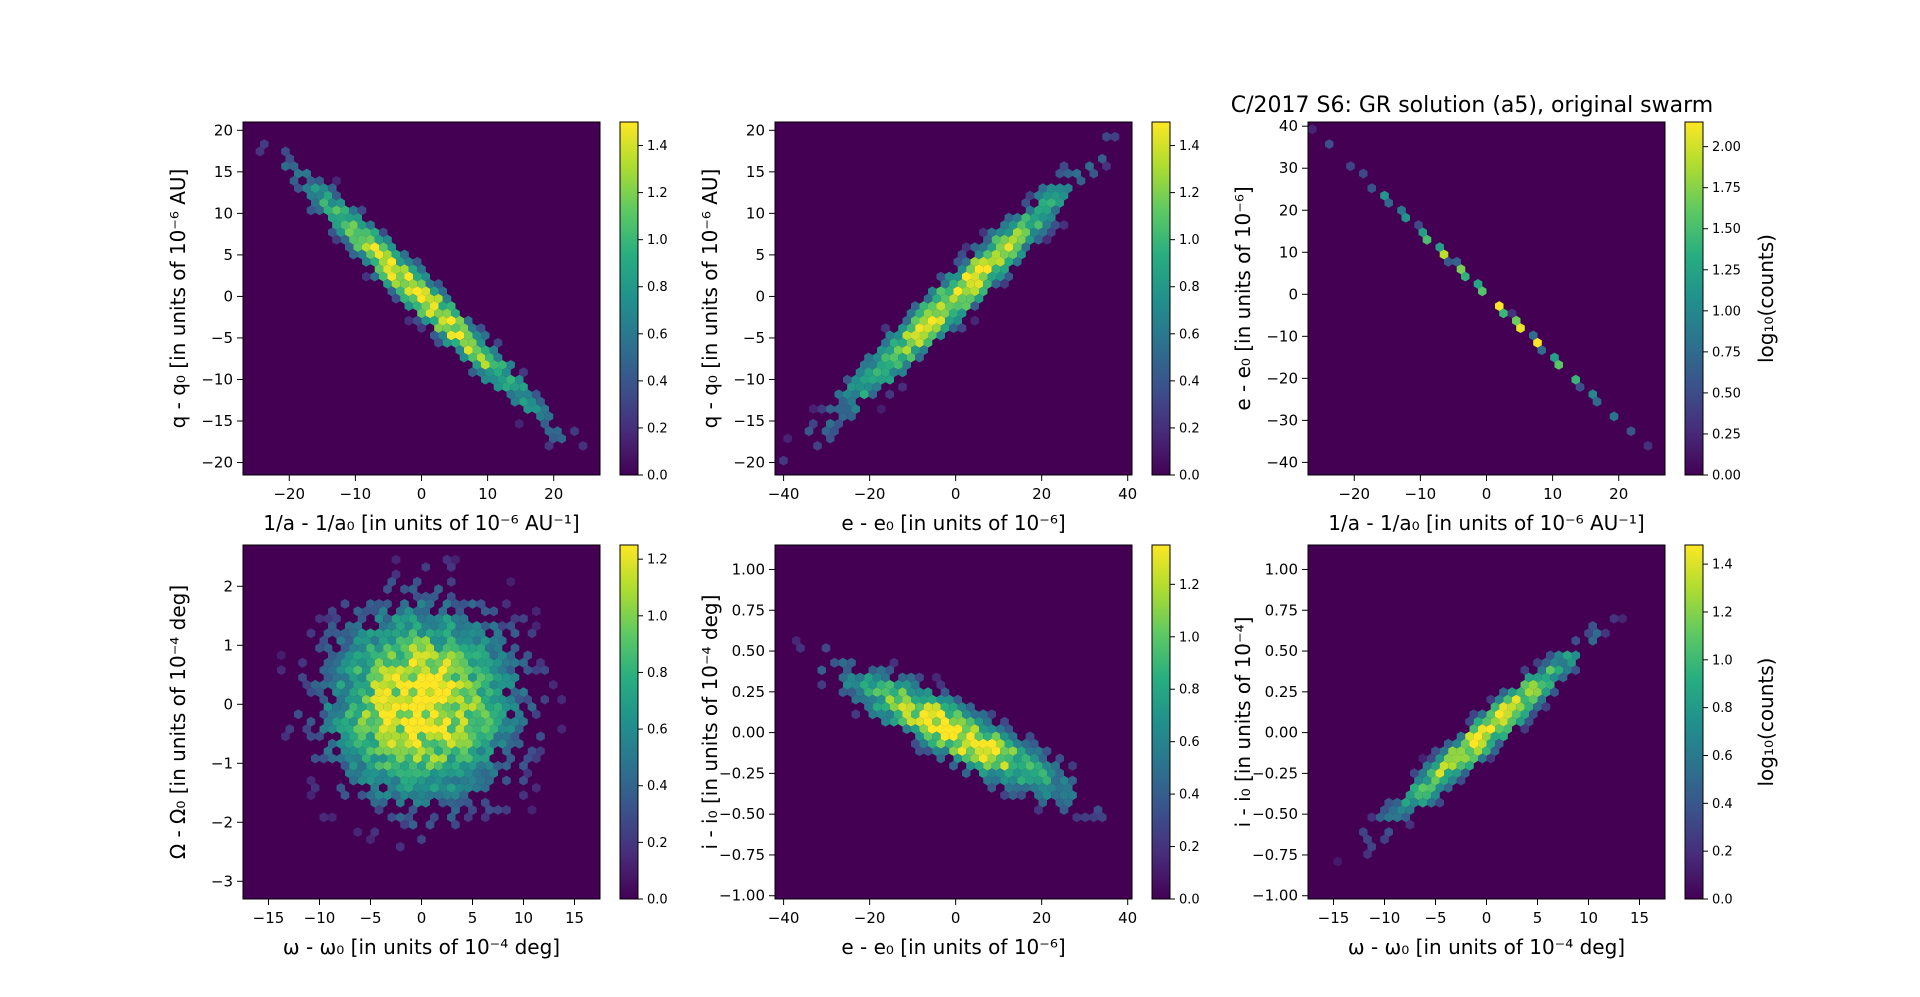 The width and height of the screenshot is (1920, 997). I want to click on y-tick-label: −20, so click(749, 463).